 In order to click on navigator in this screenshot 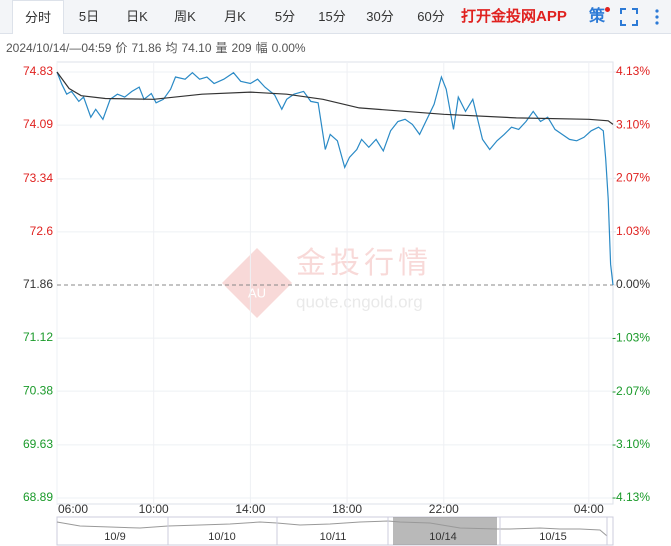, I will do `click(335, 531)`.